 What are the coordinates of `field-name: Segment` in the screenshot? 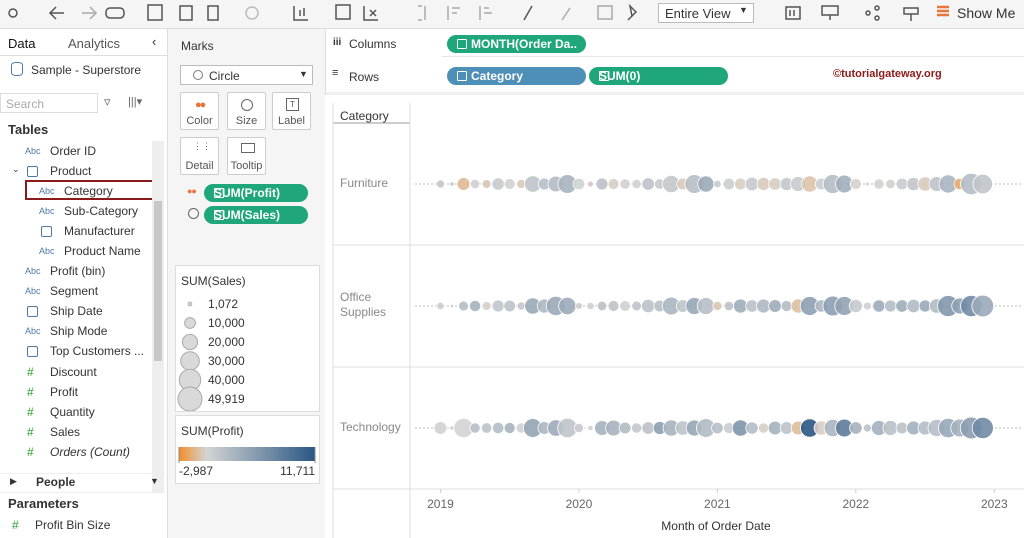 It's located at (74, 291).